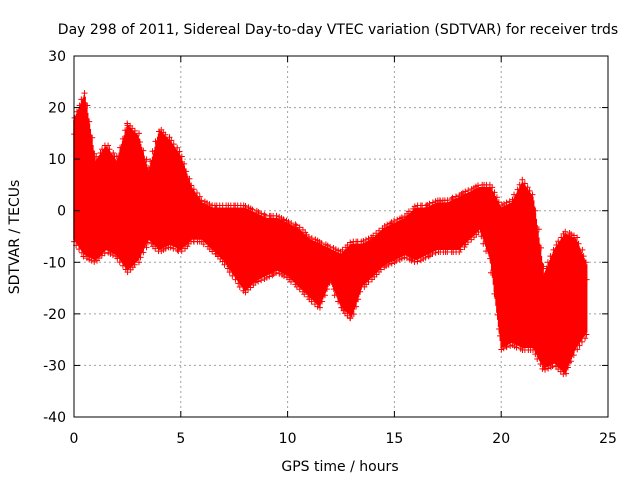 This screenshot has width=640, height=480. Describe the element at coordinates (608, 439) in the screenshot. I see `x-tick-label: 25` at that location.